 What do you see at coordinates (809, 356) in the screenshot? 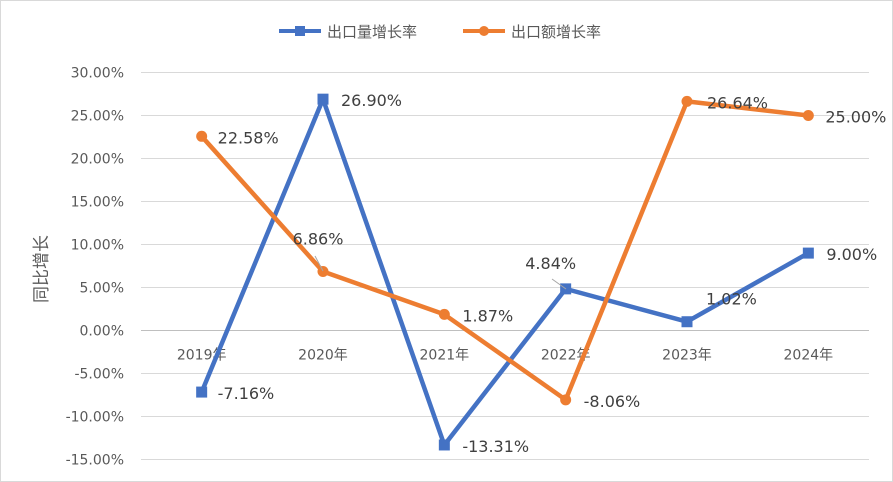
I see `x-tick-label: 2024年` at bounding box center [809, 356].